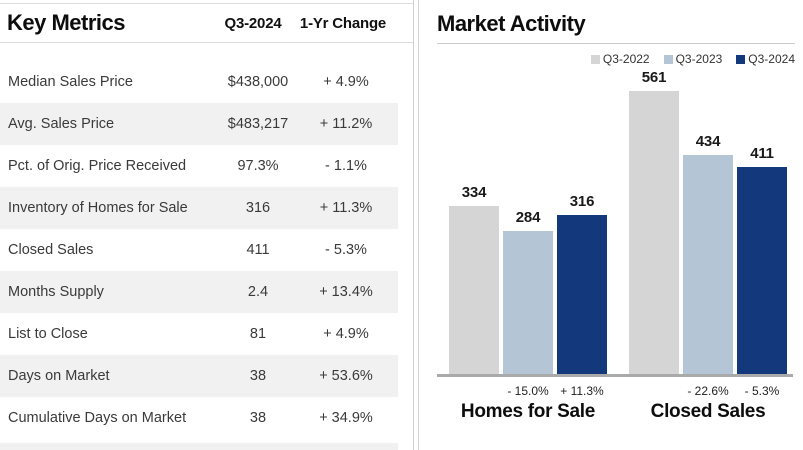  What do you see at coordinates (258, 82) in the screenshot?
I see `metric-value: $438,000` at bounding box center [258, 82].